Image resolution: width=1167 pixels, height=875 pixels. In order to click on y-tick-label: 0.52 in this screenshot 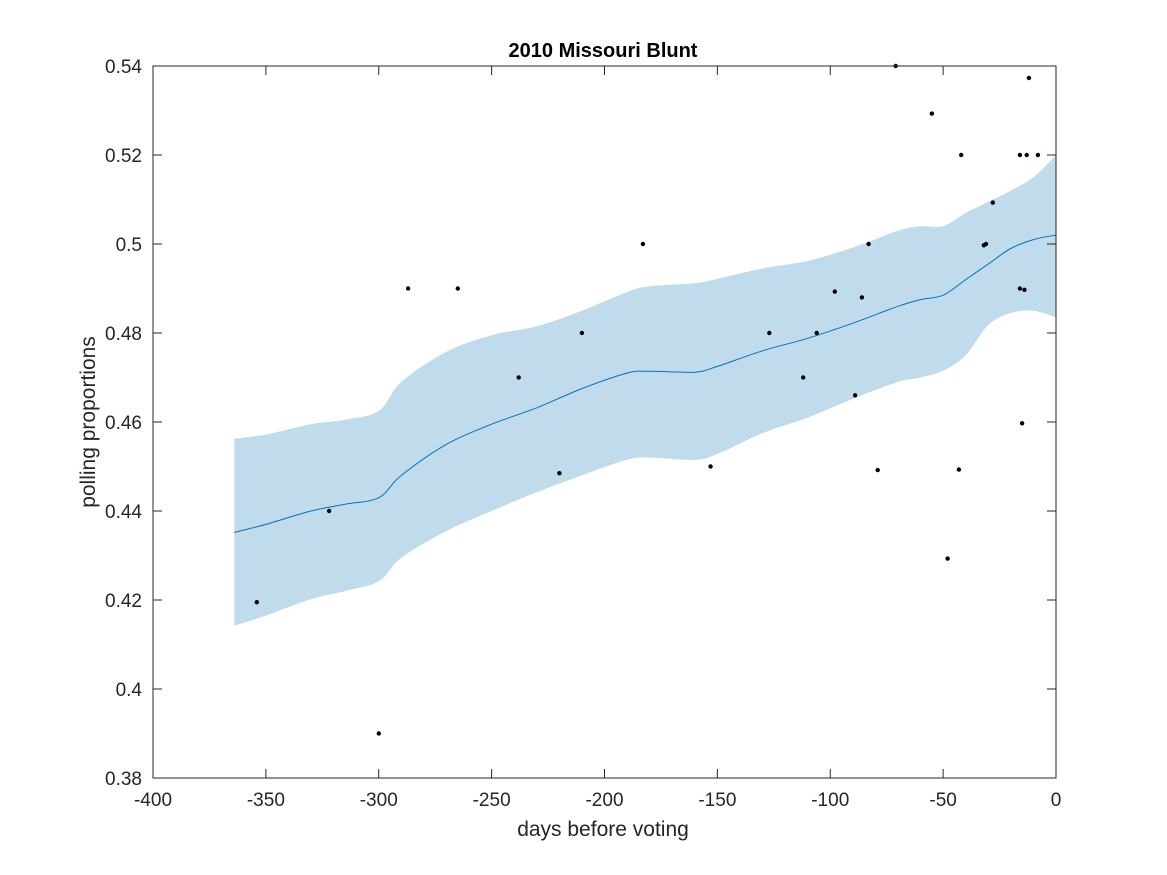, I will do `click(123, 156)`.